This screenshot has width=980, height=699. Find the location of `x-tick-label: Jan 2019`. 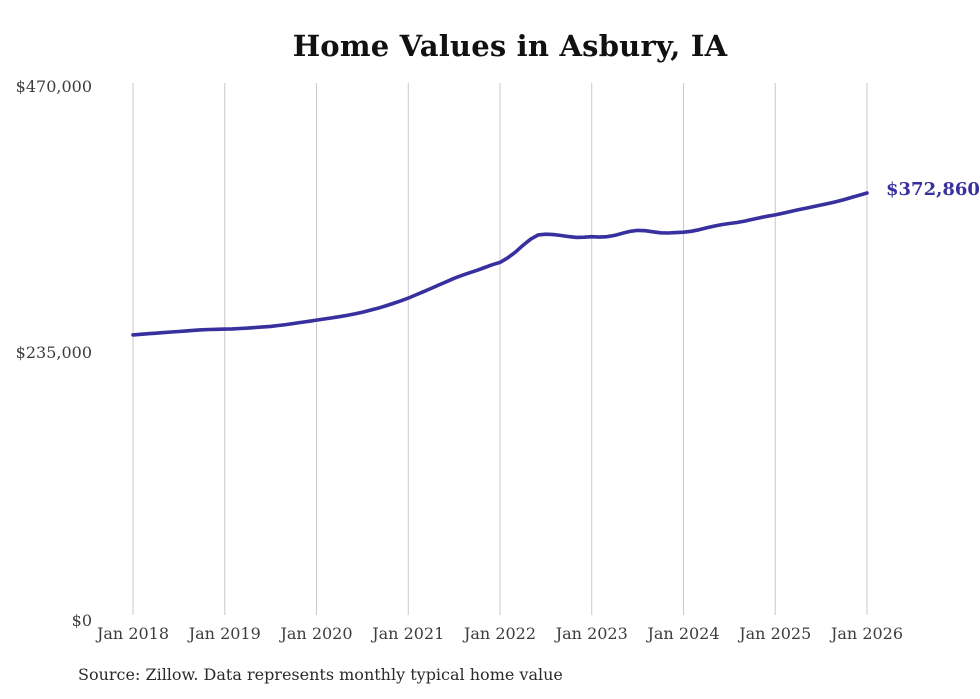

x-tick-label: Jan 2019 is located at coordinates (224, 633).